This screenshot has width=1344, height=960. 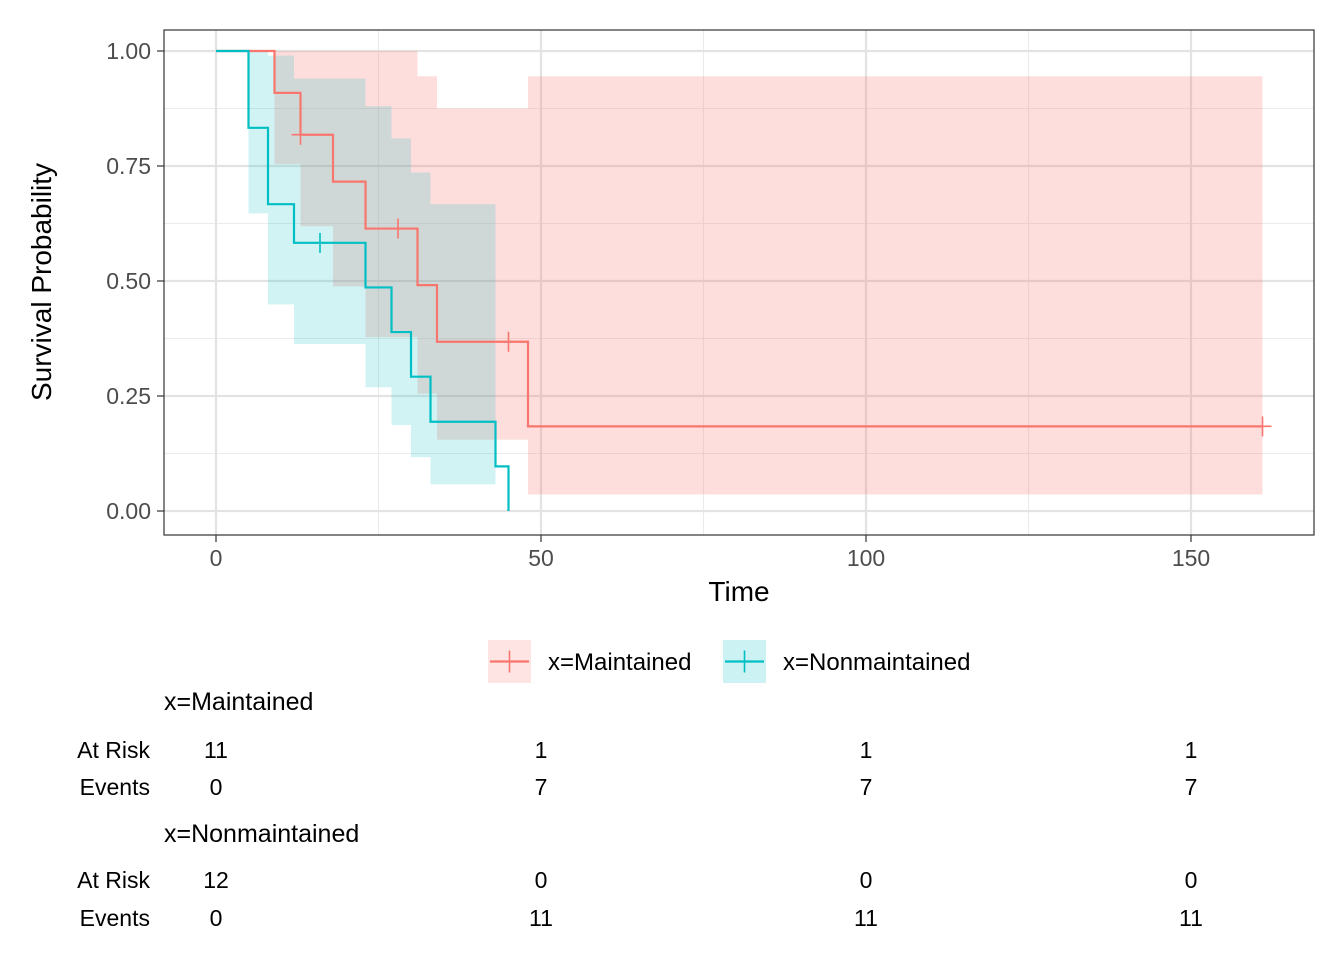 What do you see at coordinates (216, 750) in the screenshot?
I see `risk-at-risk-value: 11` at bounding box center [216, 750].